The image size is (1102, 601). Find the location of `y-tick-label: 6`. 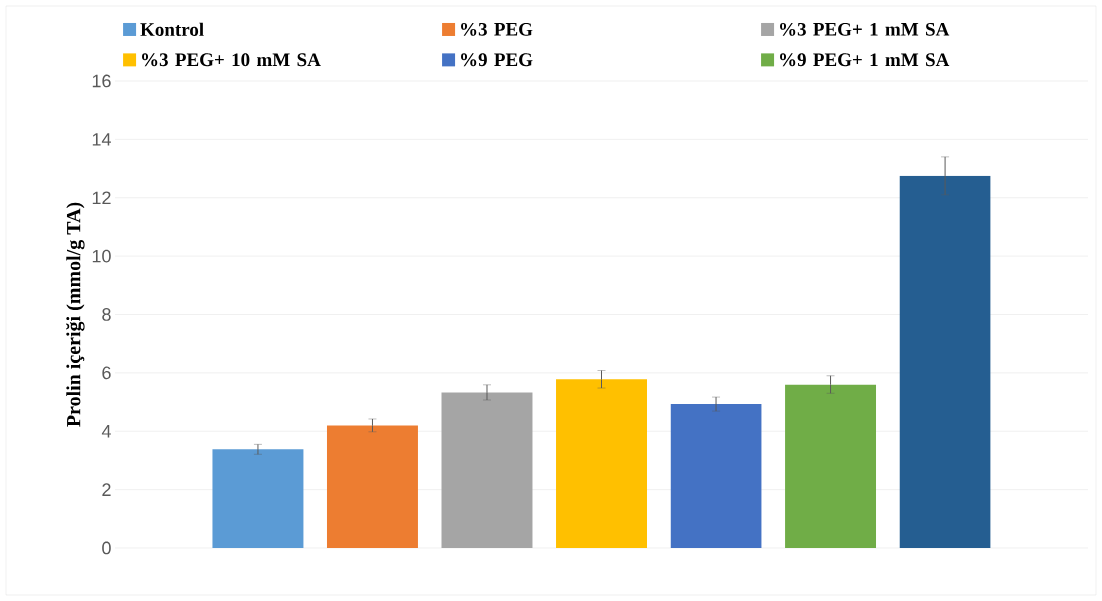

y-tick-label: 6 is located at coordinates (106, 373).